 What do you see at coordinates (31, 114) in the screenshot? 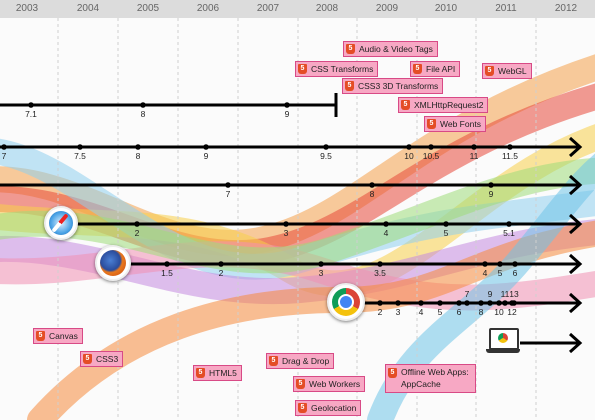
I see `version-label: 7.1` at bounding box center [31, 114].